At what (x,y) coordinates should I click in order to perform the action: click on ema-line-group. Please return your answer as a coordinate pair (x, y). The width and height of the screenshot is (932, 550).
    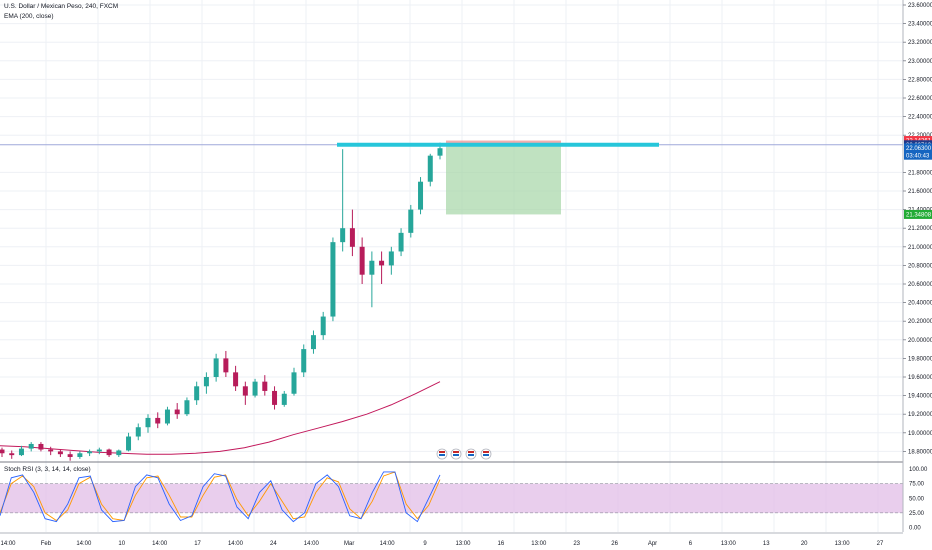
    Looking at the image, I should click on (220, 418).